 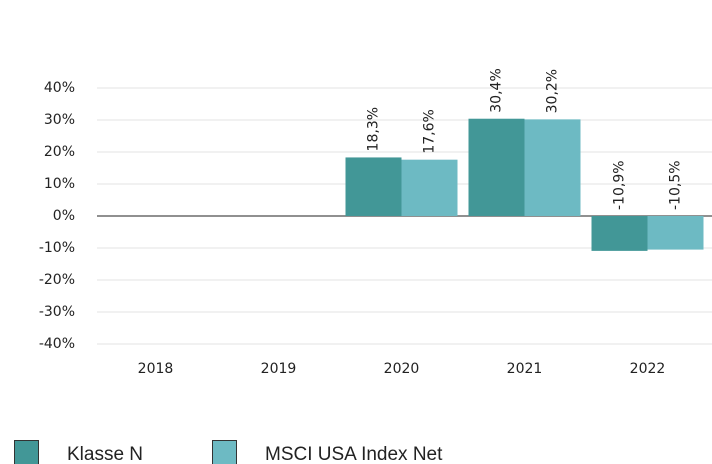 I want to click on value-label: 30,4%, so click(x=497, y=90).